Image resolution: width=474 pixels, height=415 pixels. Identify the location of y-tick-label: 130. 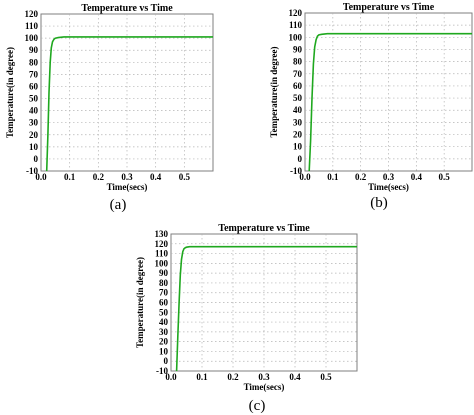
(162, 234).